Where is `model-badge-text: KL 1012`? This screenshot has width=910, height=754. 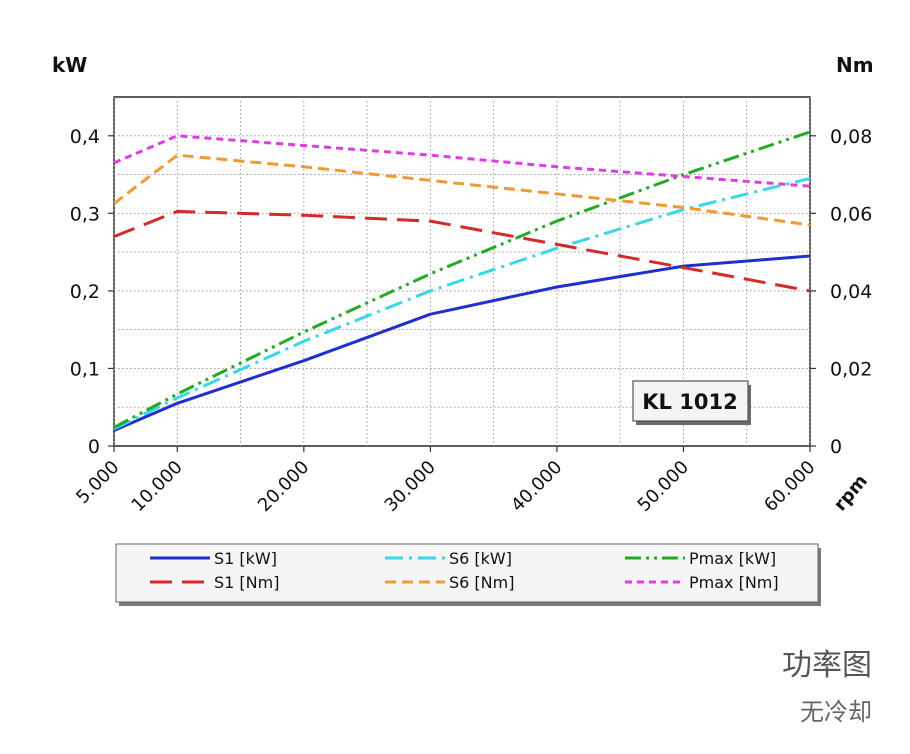 model-badge-text: KL 1012 is located at coordinates (689, 402).